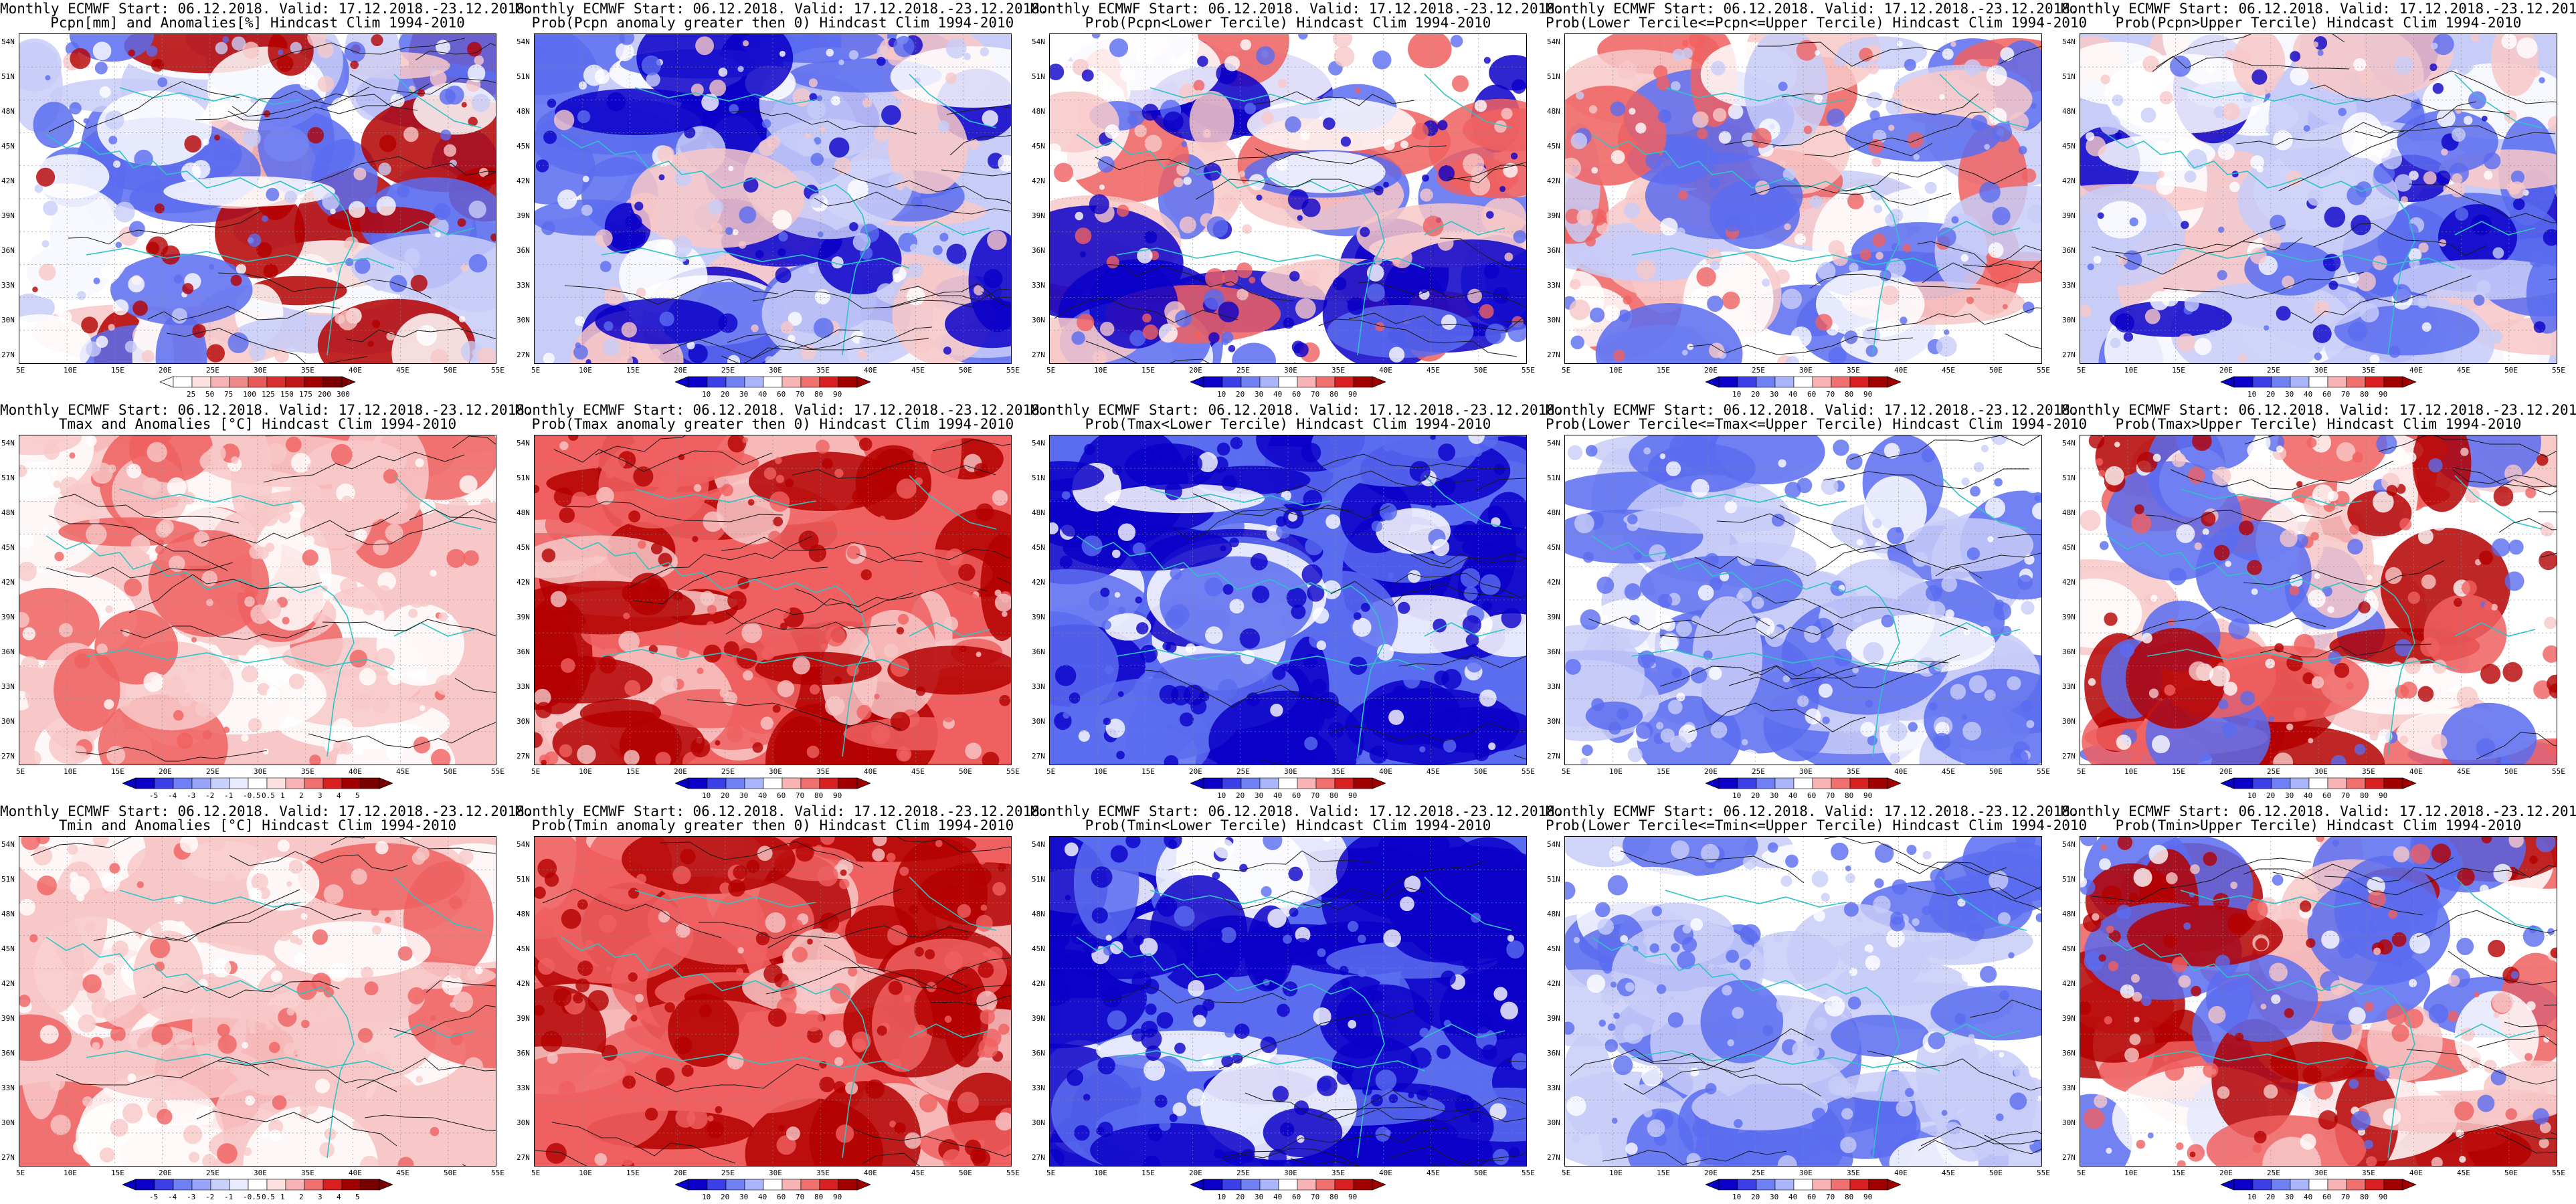 Image resolution: width=2576 pixels, height=1204 pixels. Describe the element at coordinates (763, 795) in the screenshot. I see `colorbar-tick-label: 40` at that location.